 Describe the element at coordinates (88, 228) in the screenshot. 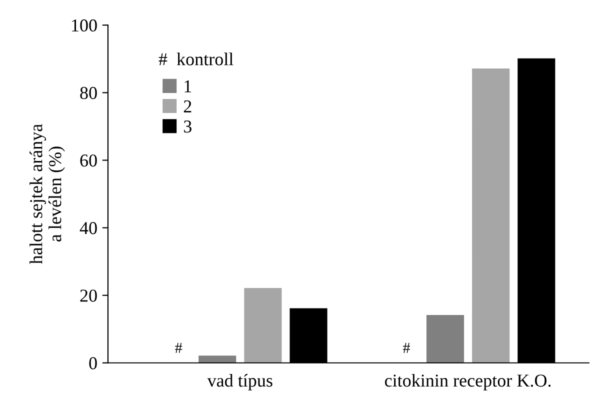

I see `y-tick-label: 40` at that location.